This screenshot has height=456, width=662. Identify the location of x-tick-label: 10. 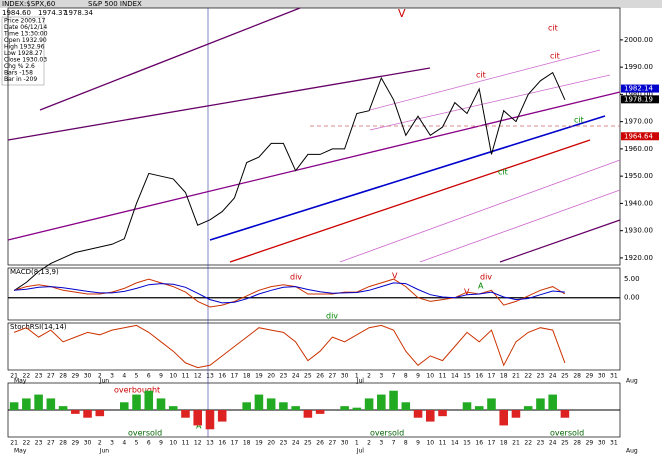
(173, 443).